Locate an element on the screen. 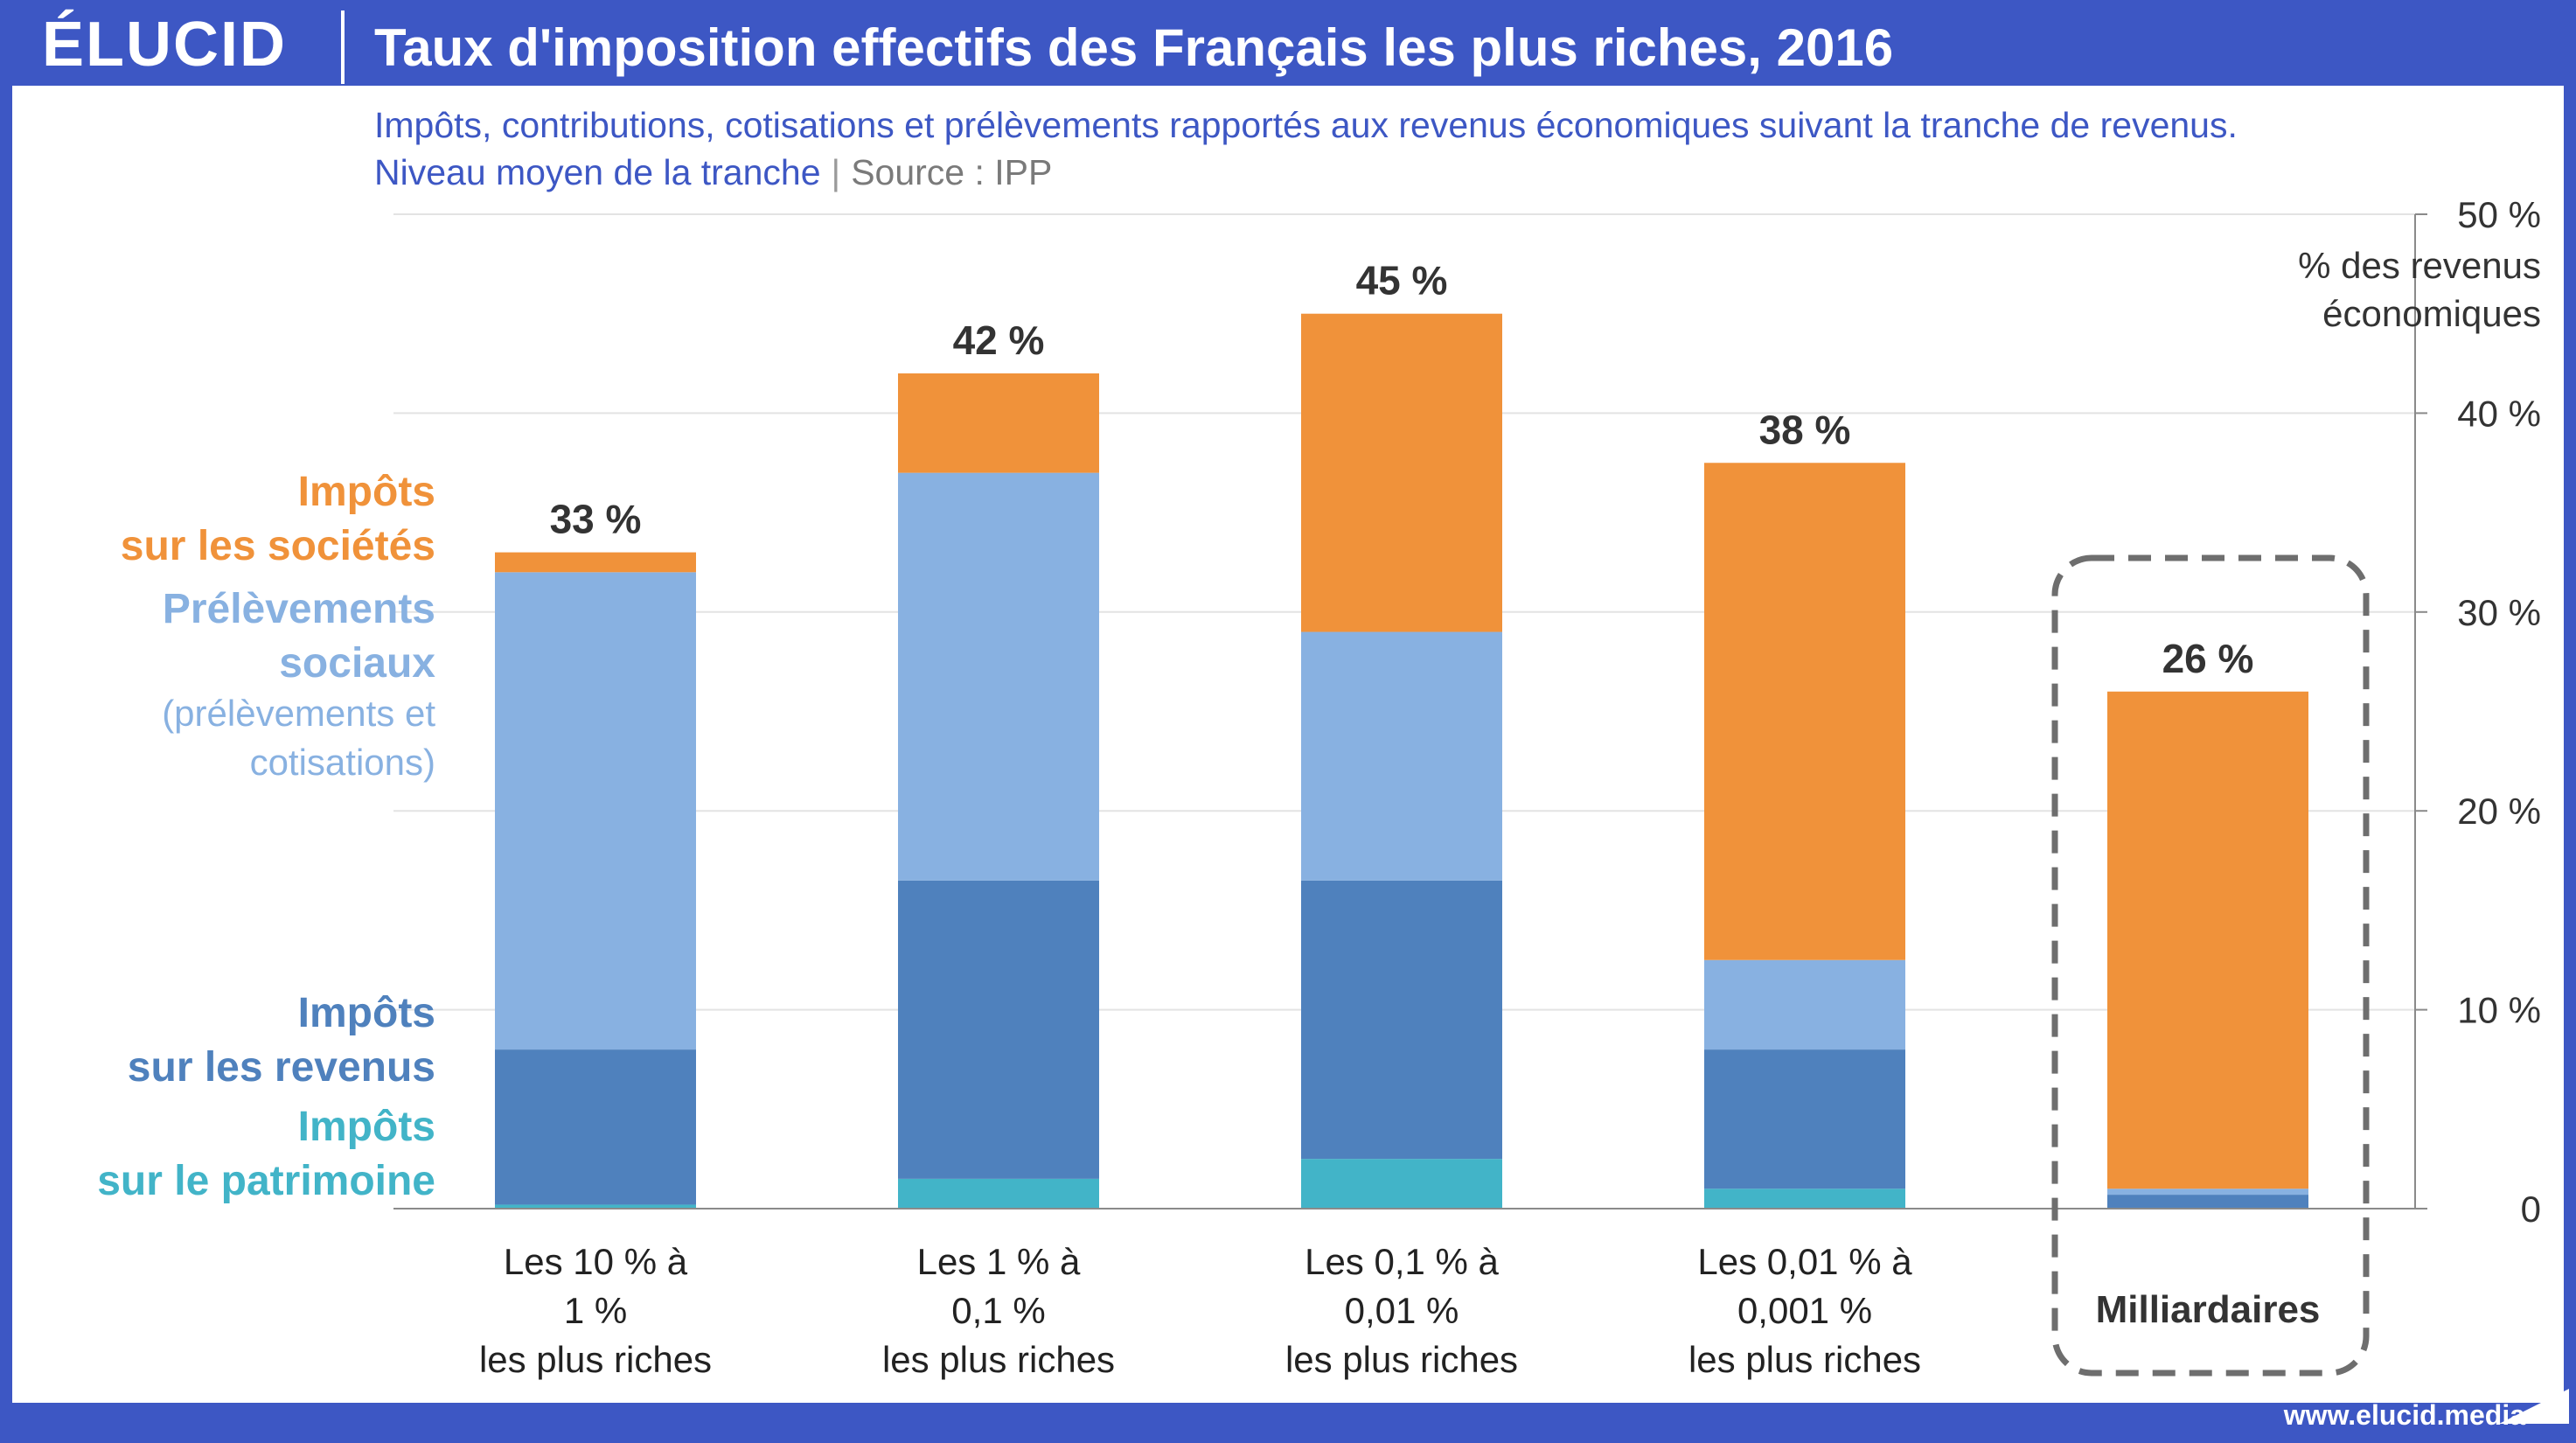  category-label: 0,01 % is located at coordinates (1402, 1310).